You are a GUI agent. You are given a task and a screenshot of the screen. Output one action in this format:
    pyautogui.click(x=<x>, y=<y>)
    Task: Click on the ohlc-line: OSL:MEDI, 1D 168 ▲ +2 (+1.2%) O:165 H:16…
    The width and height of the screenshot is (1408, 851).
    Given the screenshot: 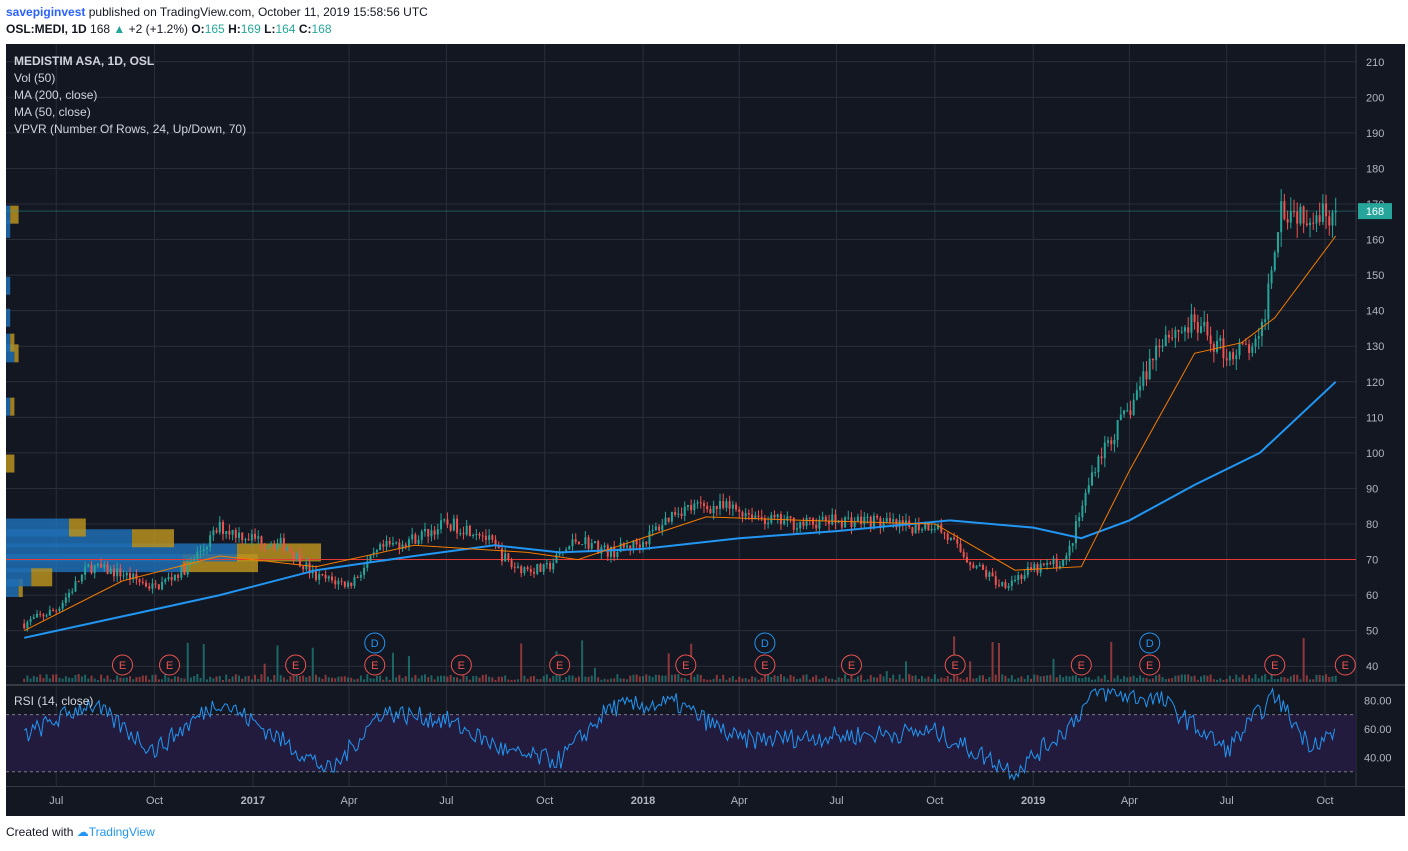 What is the action you would take?
    pyautogui.click(x=217, y=29)
    